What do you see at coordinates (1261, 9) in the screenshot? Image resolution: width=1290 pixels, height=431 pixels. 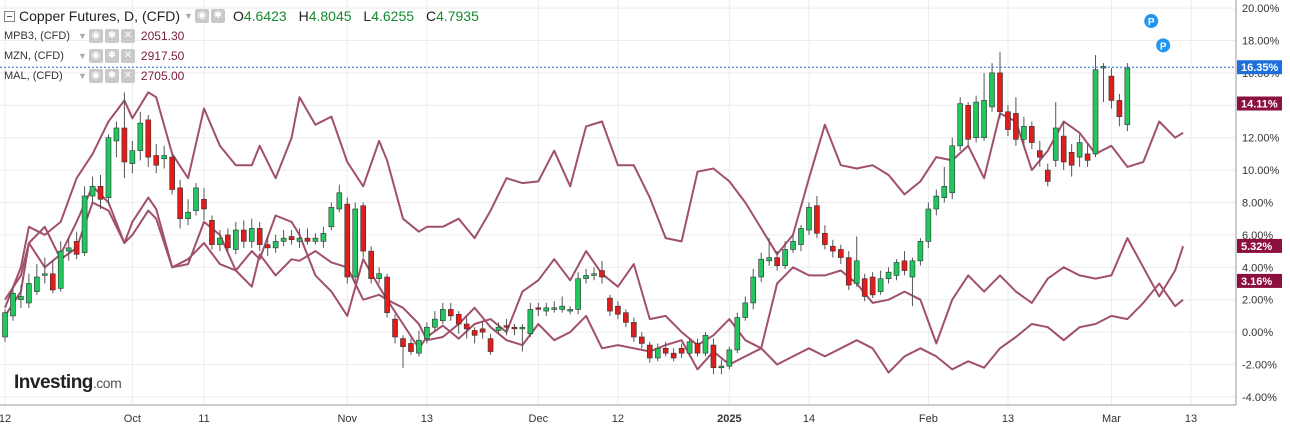 I see `y-tick-label: 20.00%` at bounding box center [1261, 9].